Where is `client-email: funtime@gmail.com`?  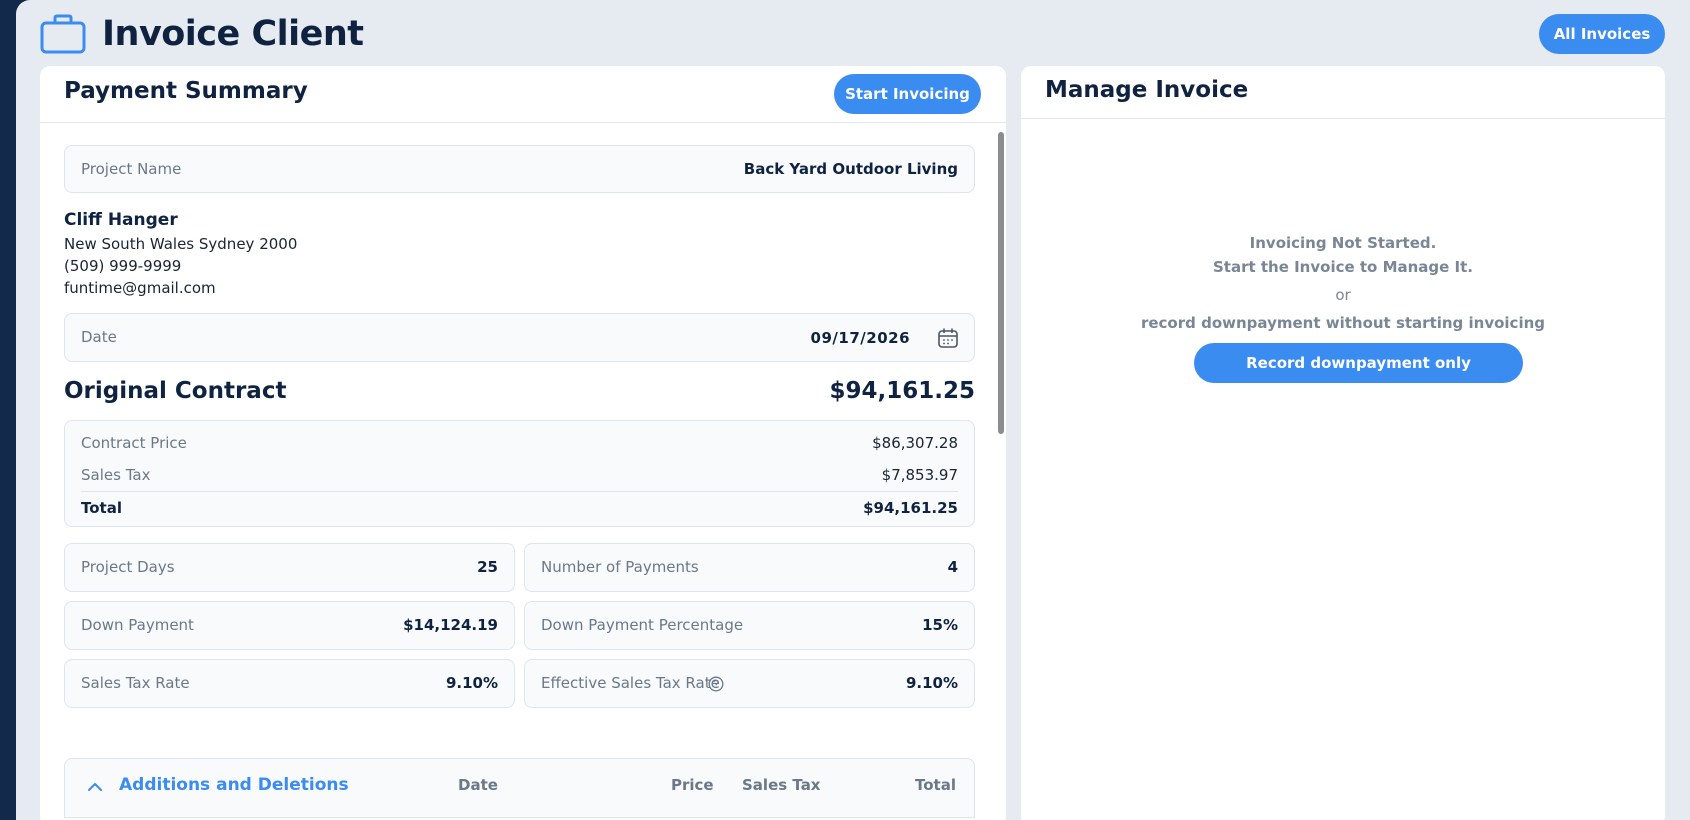
client-email: funtime@gmail.com is located at coordinates (140, 288).